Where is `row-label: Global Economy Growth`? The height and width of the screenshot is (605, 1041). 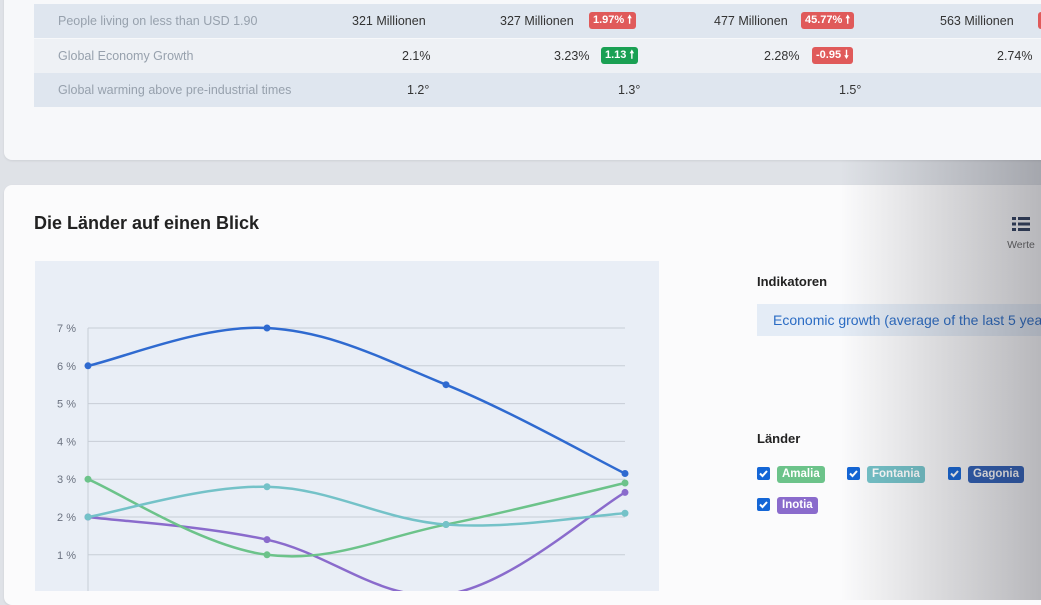 row-label: Global Economy Growth is located at coordinates (125, 56).